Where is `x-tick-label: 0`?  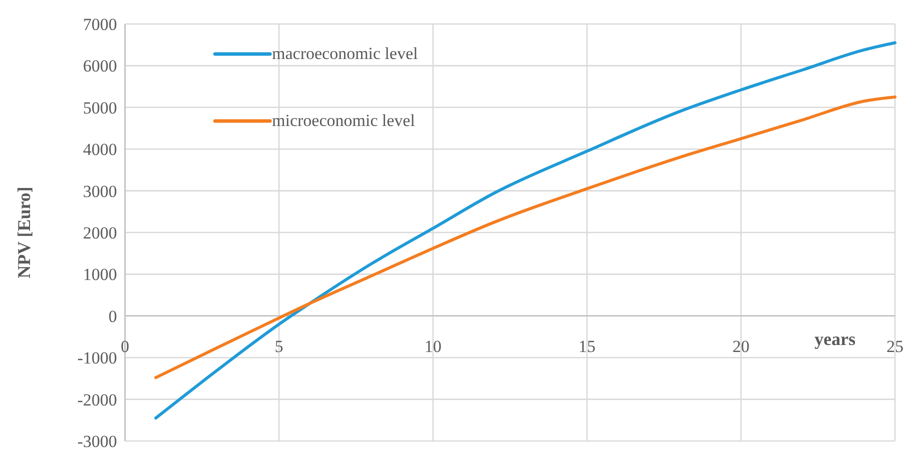
x-tick-label: 0 is located at coordinates (125, 346).